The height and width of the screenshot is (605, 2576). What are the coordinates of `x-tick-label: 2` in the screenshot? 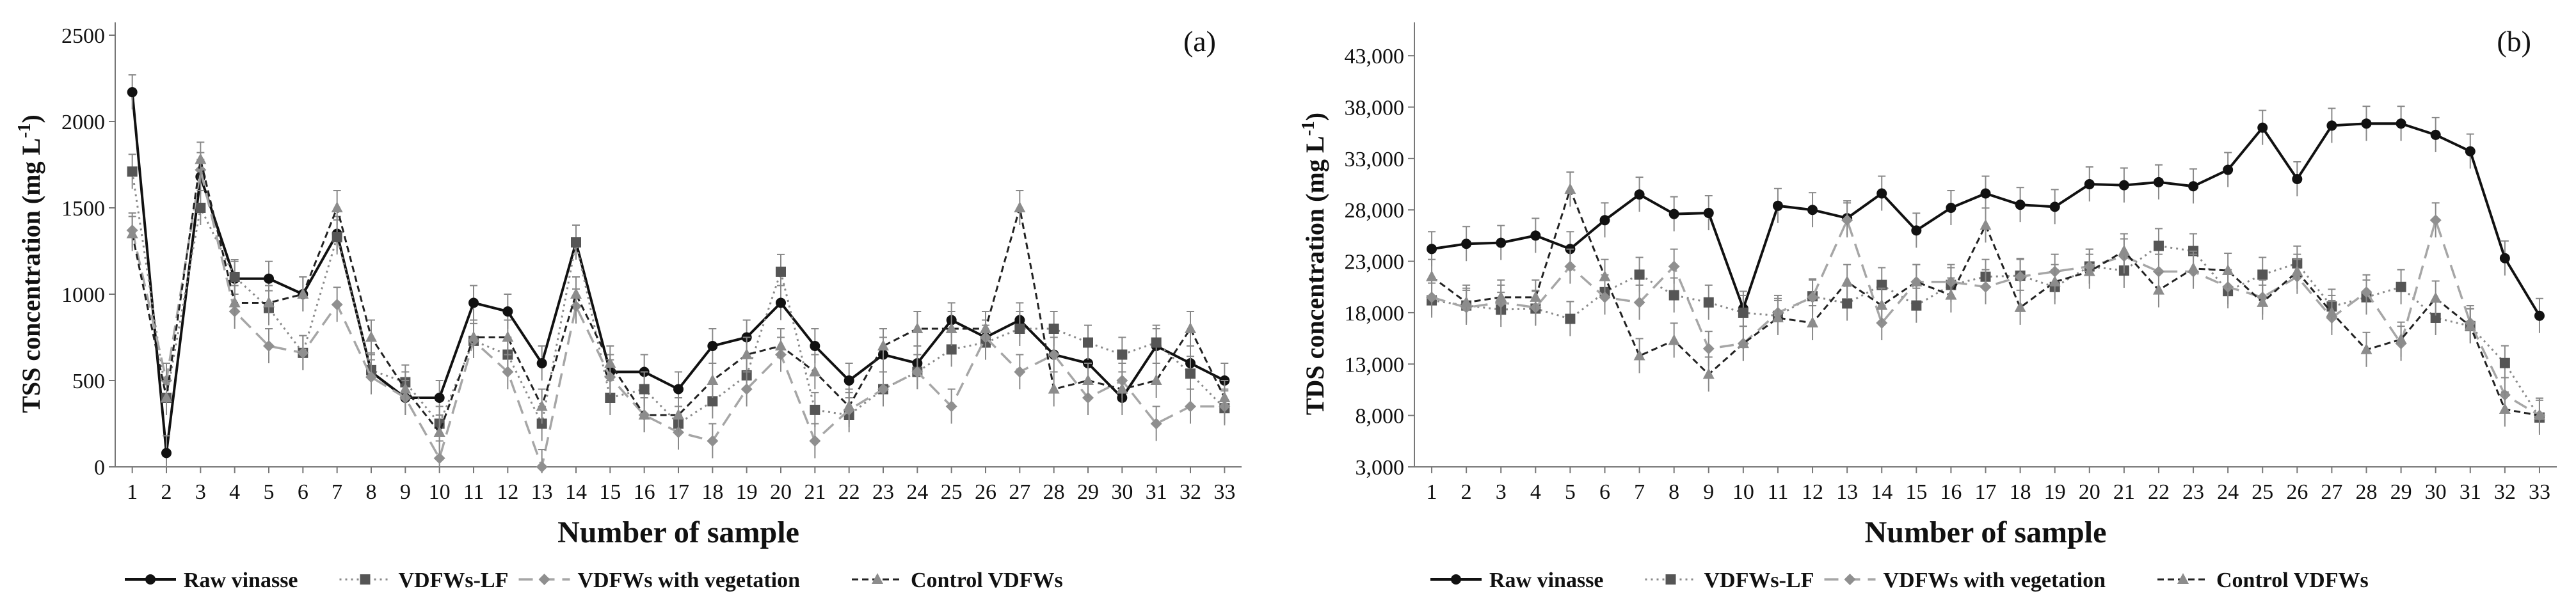 It's located at (166, 492).